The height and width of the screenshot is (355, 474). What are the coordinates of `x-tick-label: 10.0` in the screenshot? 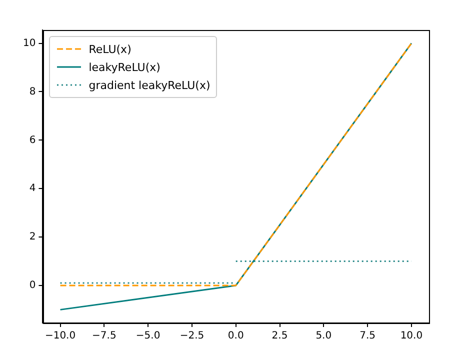 It's located at (411, 336).